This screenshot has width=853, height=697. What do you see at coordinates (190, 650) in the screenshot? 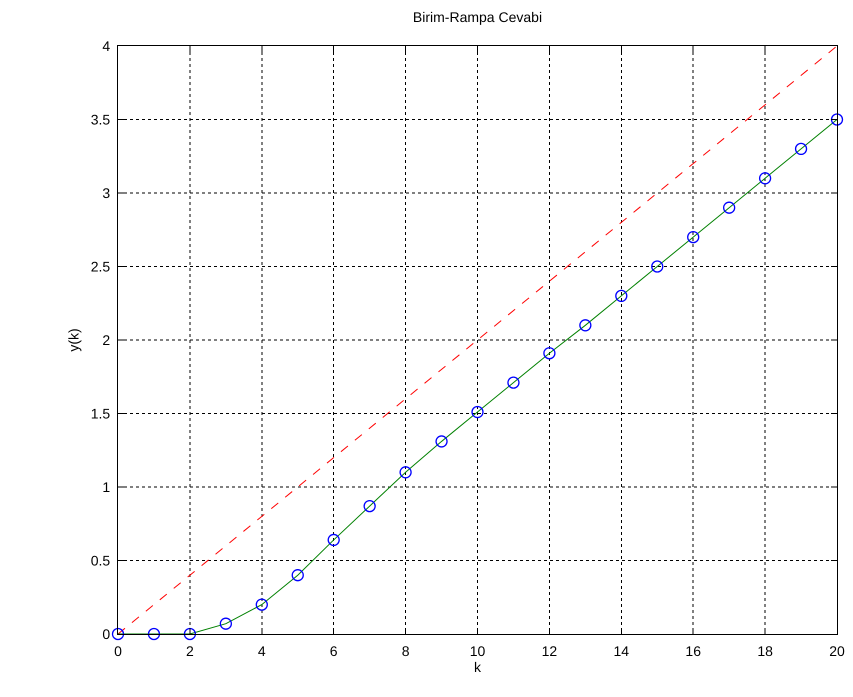
I see `x-tick-label: 2` at bounding box center [190, 650].